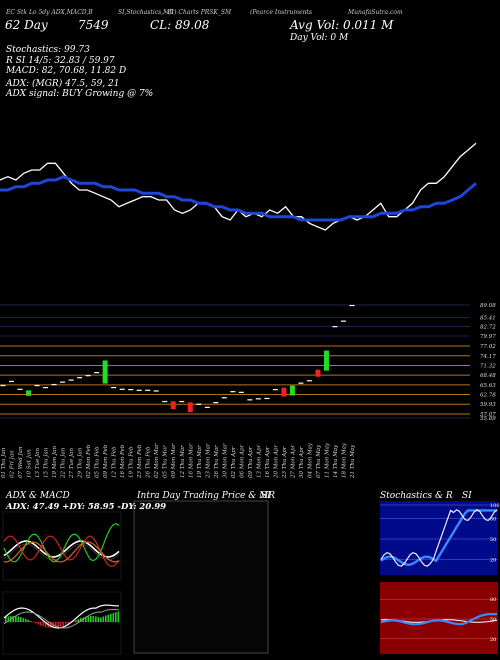 Image resolution: width=500 pixels, height=660 pixels. I want to click on open-value: 7549, so click(93, 25).